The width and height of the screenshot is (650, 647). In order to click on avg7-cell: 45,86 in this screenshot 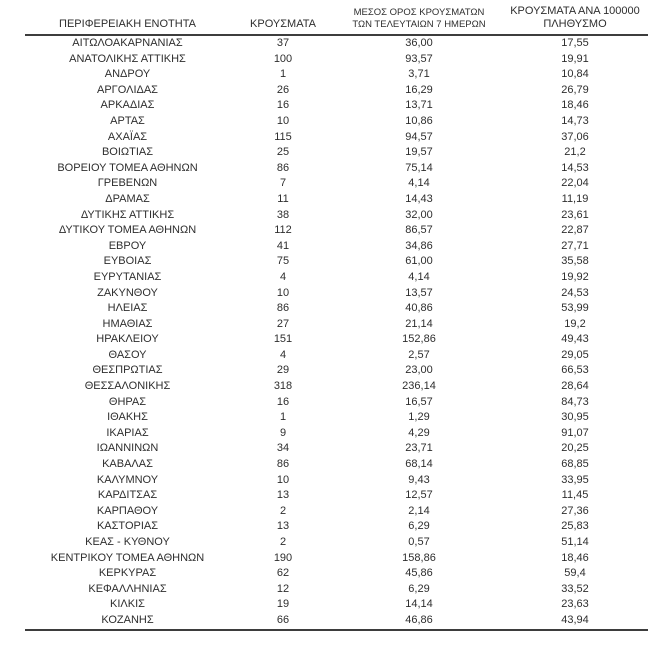, I will do `click(419, 573)`.